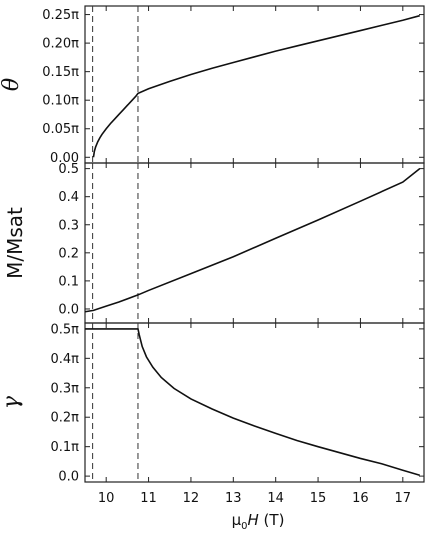  What do you see at coordinates (237, 520) in the screenshot?
I see `x-axis-label-prefix: μ` at bounding box center [237, 520].